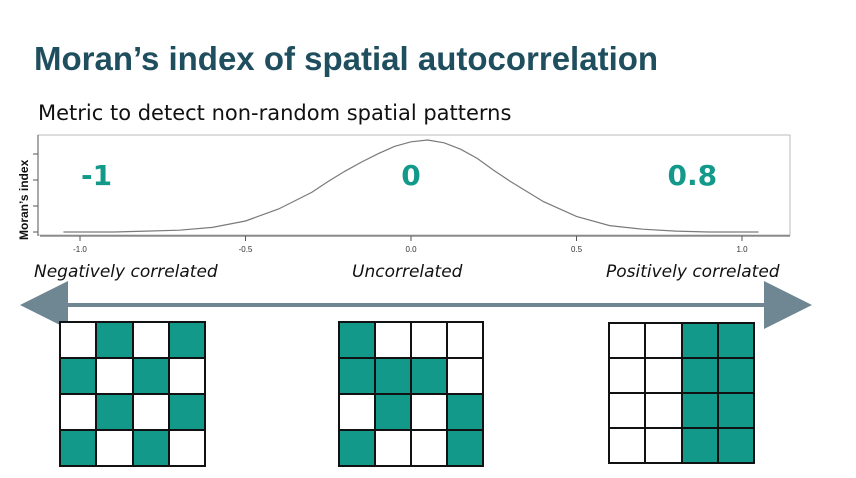 The width and height of the screenshot is (856, 478). Describe the element at coordinates (126, 272) in the screenshot. I see `label-negatively-correlated: Negatively correlated` at that location.